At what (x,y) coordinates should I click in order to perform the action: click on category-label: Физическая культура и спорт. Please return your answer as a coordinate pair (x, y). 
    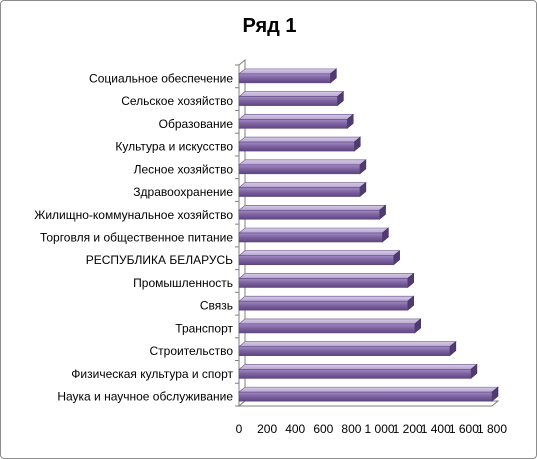
    Looking at the image, I should click on (152, 374).